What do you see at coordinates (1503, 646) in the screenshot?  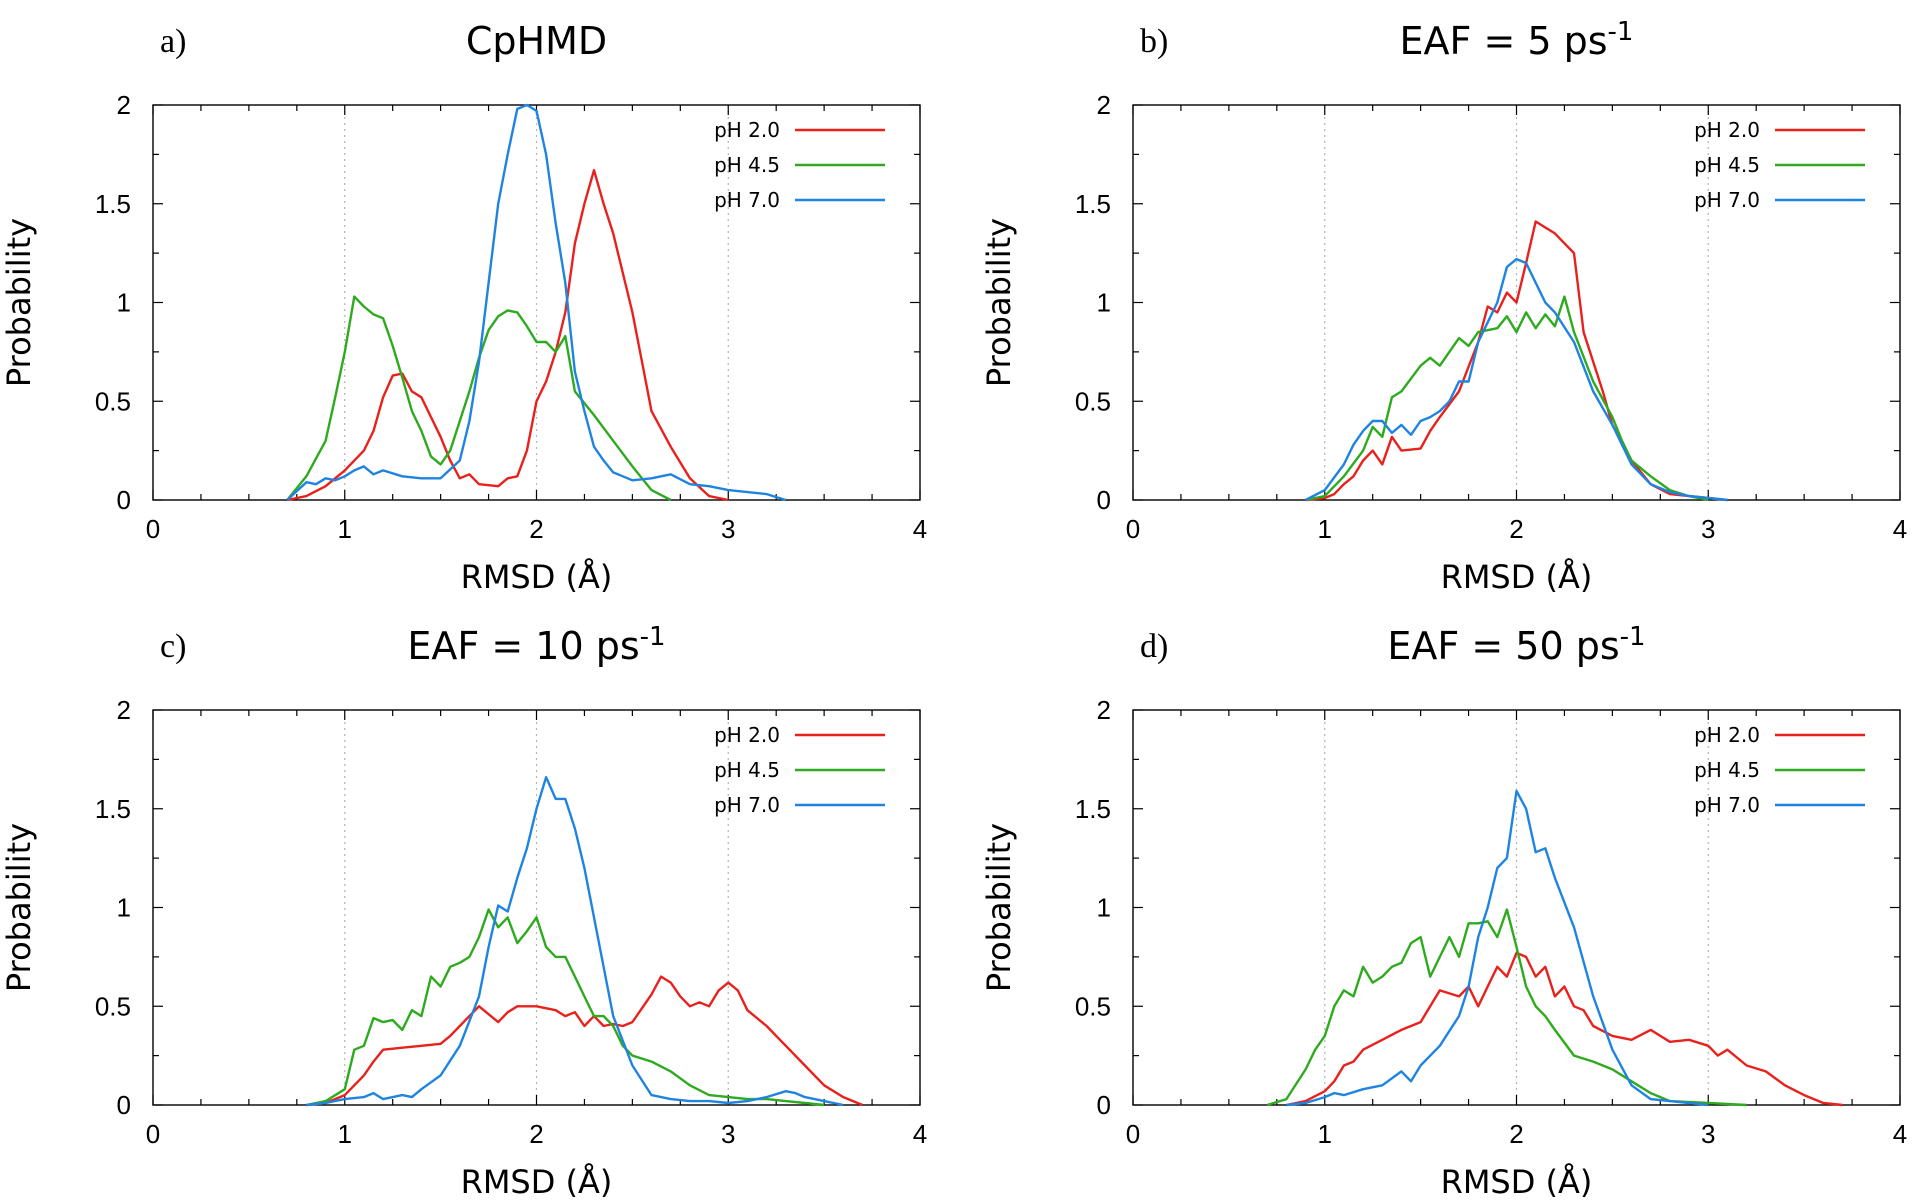 I see `chart-title-main: EAF = 50 ps` at bounding box center [1503, 646].